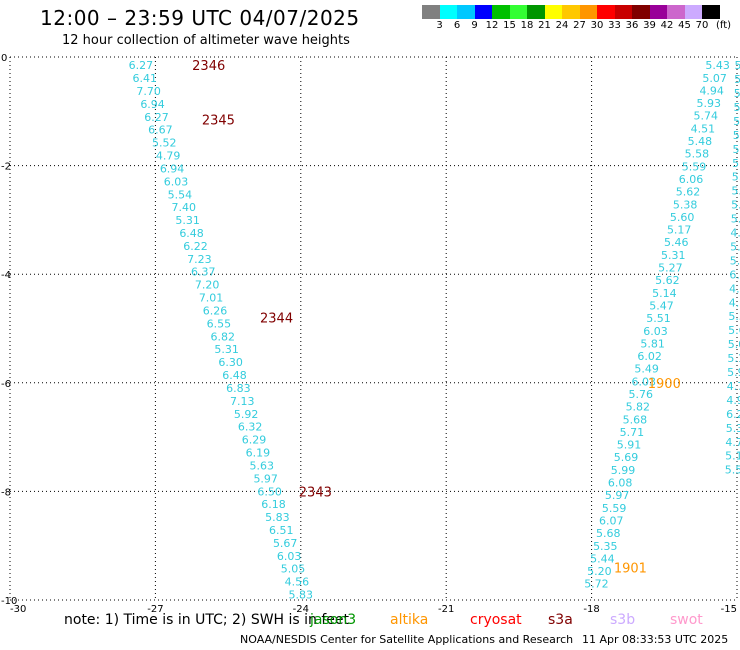 The width and height of the screenshot is (740, 650). Describe the element at coordinates (735, 260) in the screenshot. I see `wave-height-value: 5.77` at that location.